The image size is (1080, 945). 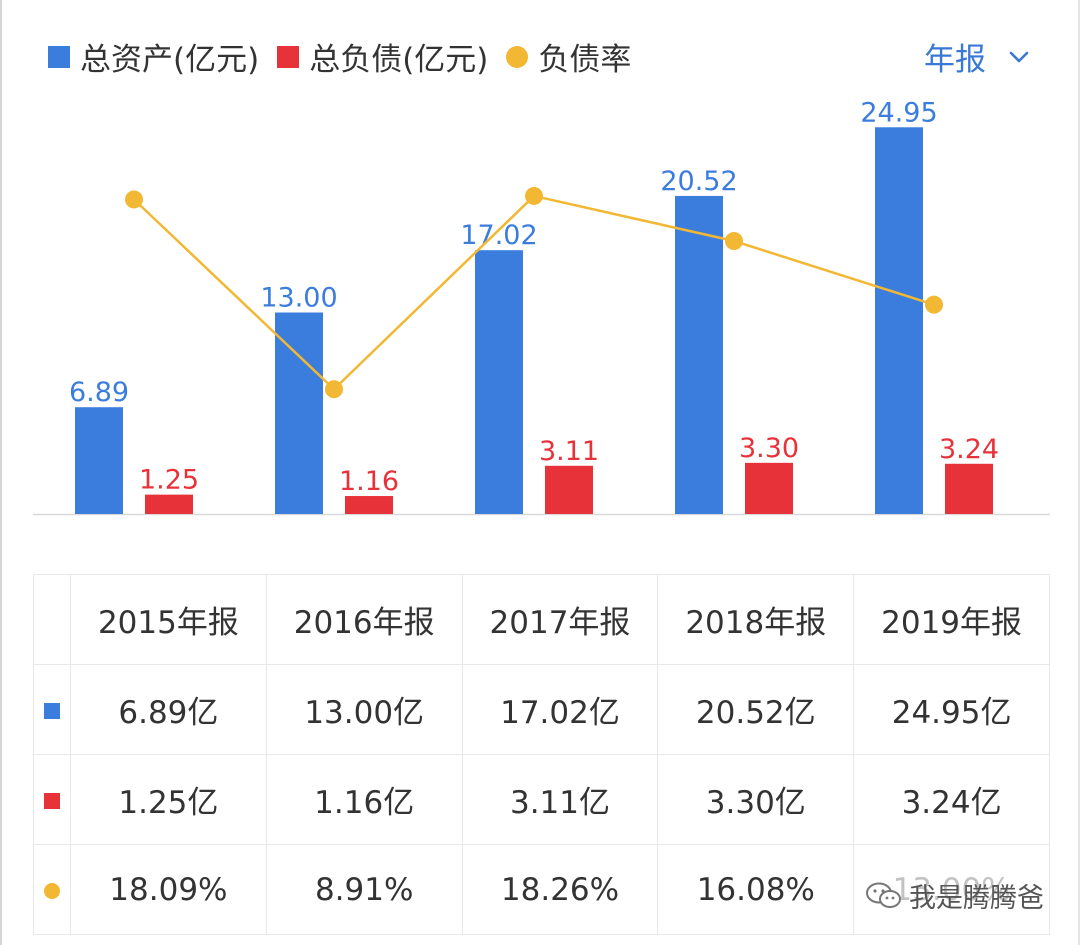 What do you see at coordinates (756, 619) in the screenshot?
I see `table-header-cell: 2018年报` at bounding box center [756, 619].